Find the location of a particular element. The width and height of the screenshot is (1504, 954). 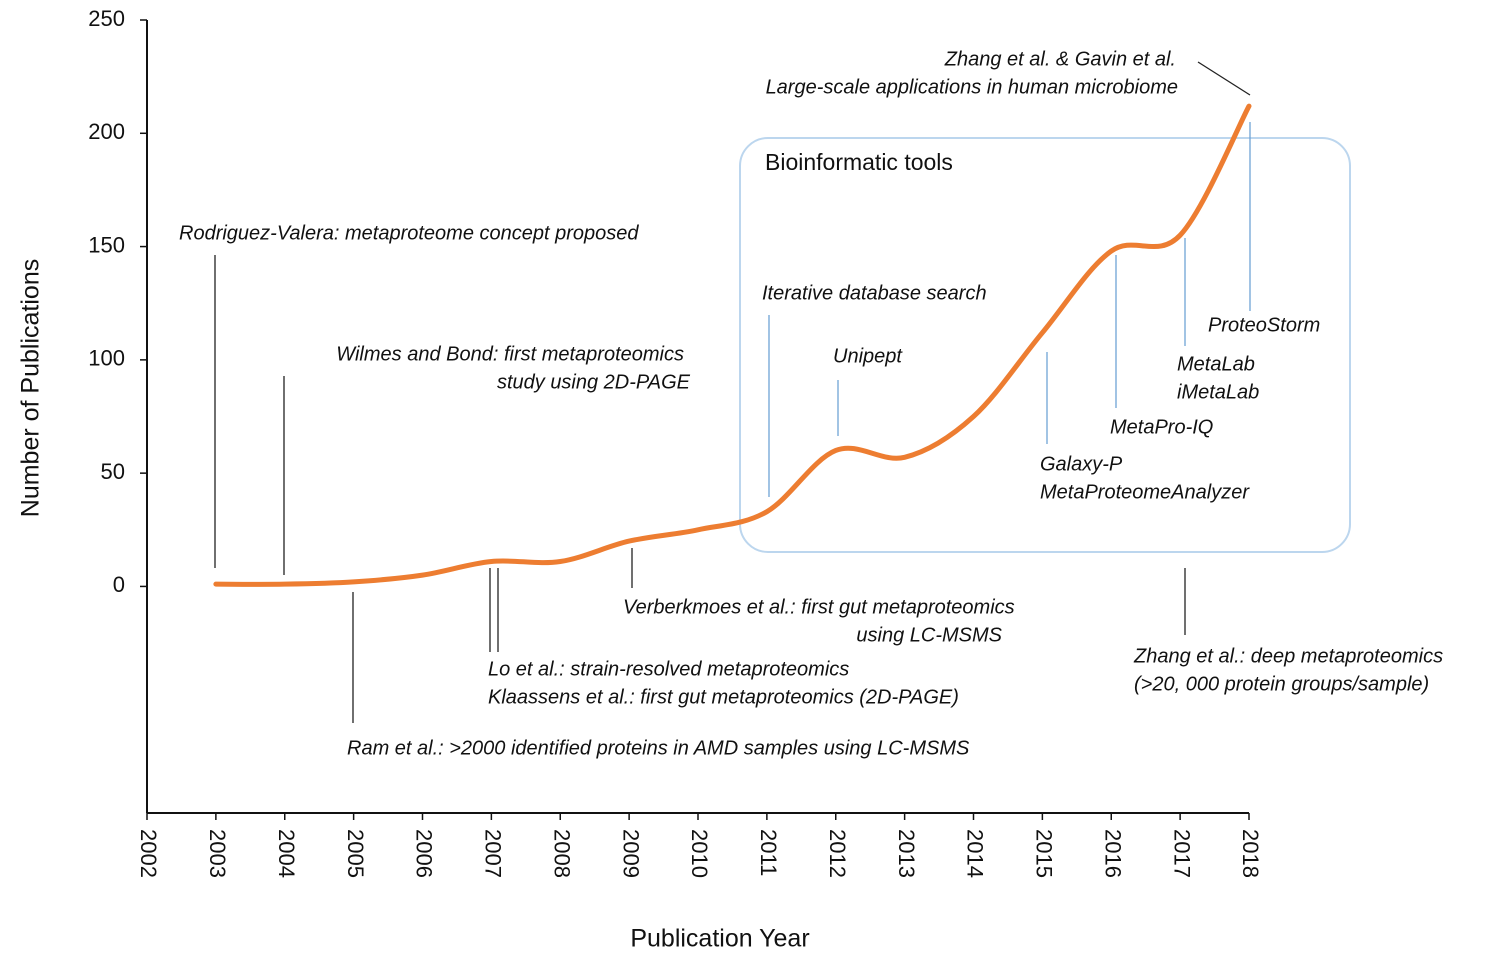

x-tick-label: 2014 is located at coordinates (975, 853).